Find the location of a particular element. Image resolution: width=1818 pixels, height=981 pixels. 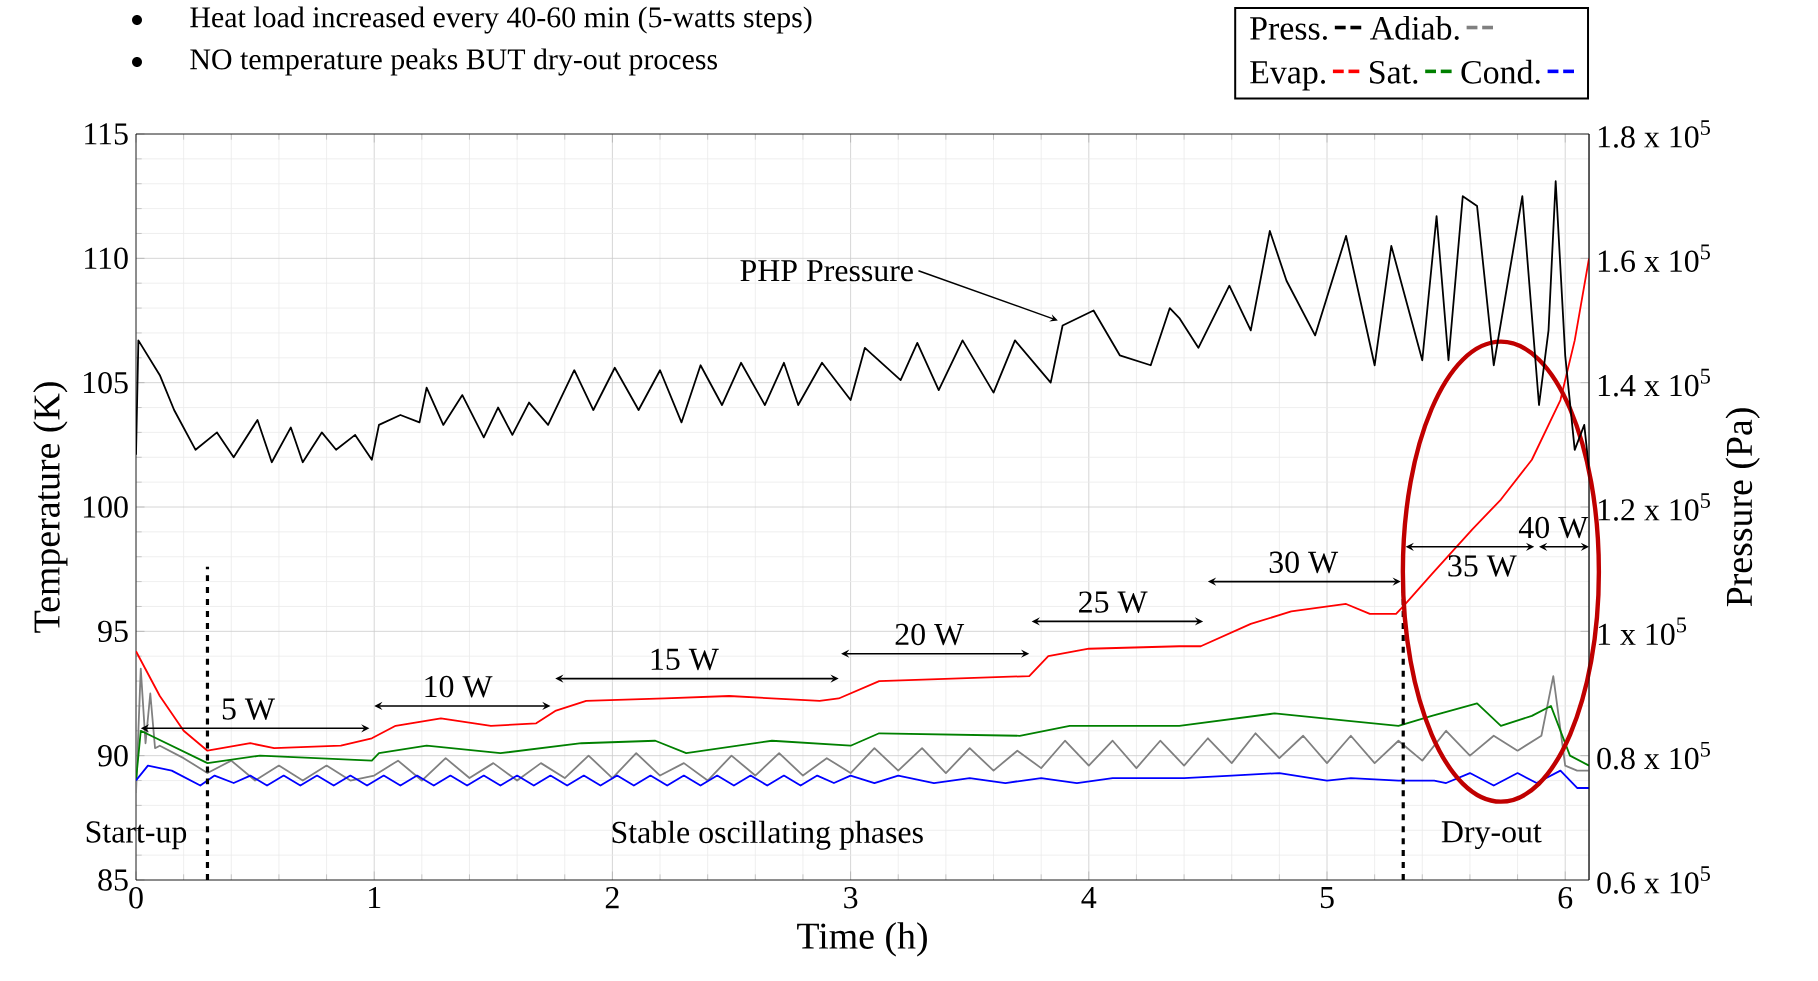

x-tick-label: 3 is located at coordinates (851, 898).